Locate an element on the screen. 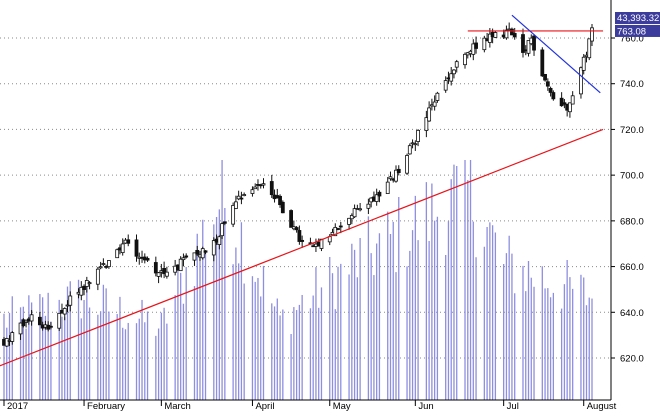  x-tick-labels: 2017 February March April May Jun Jul August is located at coordinates (310, 406).